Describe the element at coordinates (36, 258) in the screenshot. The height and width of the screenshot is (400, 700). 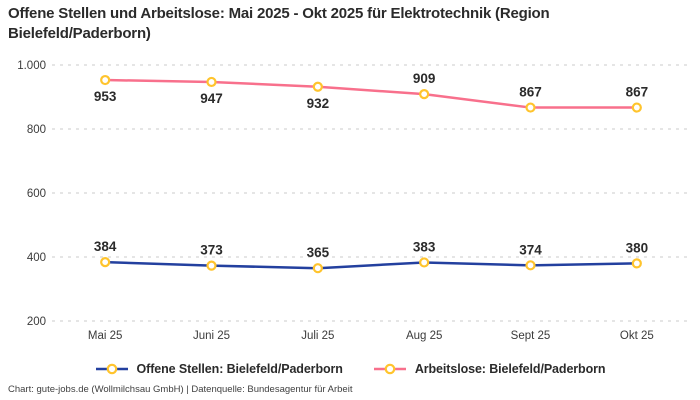
I see `y-tick-label: 400` at that location.